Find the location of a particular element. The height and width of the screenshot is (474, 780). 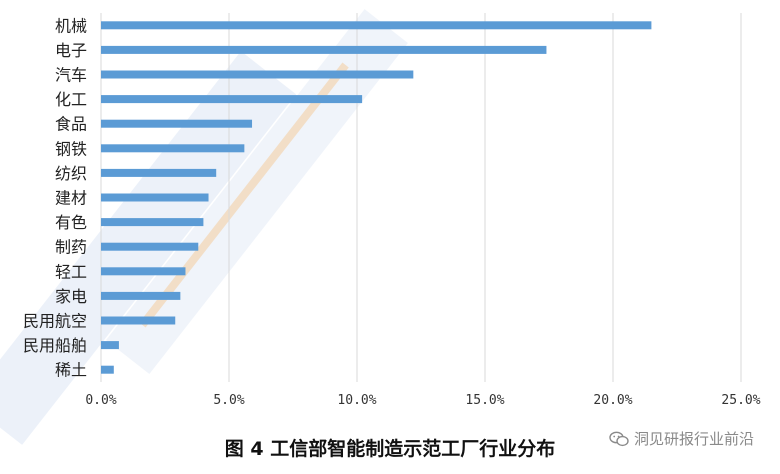

category-label: 有色 is located at coordinates (71, 222).